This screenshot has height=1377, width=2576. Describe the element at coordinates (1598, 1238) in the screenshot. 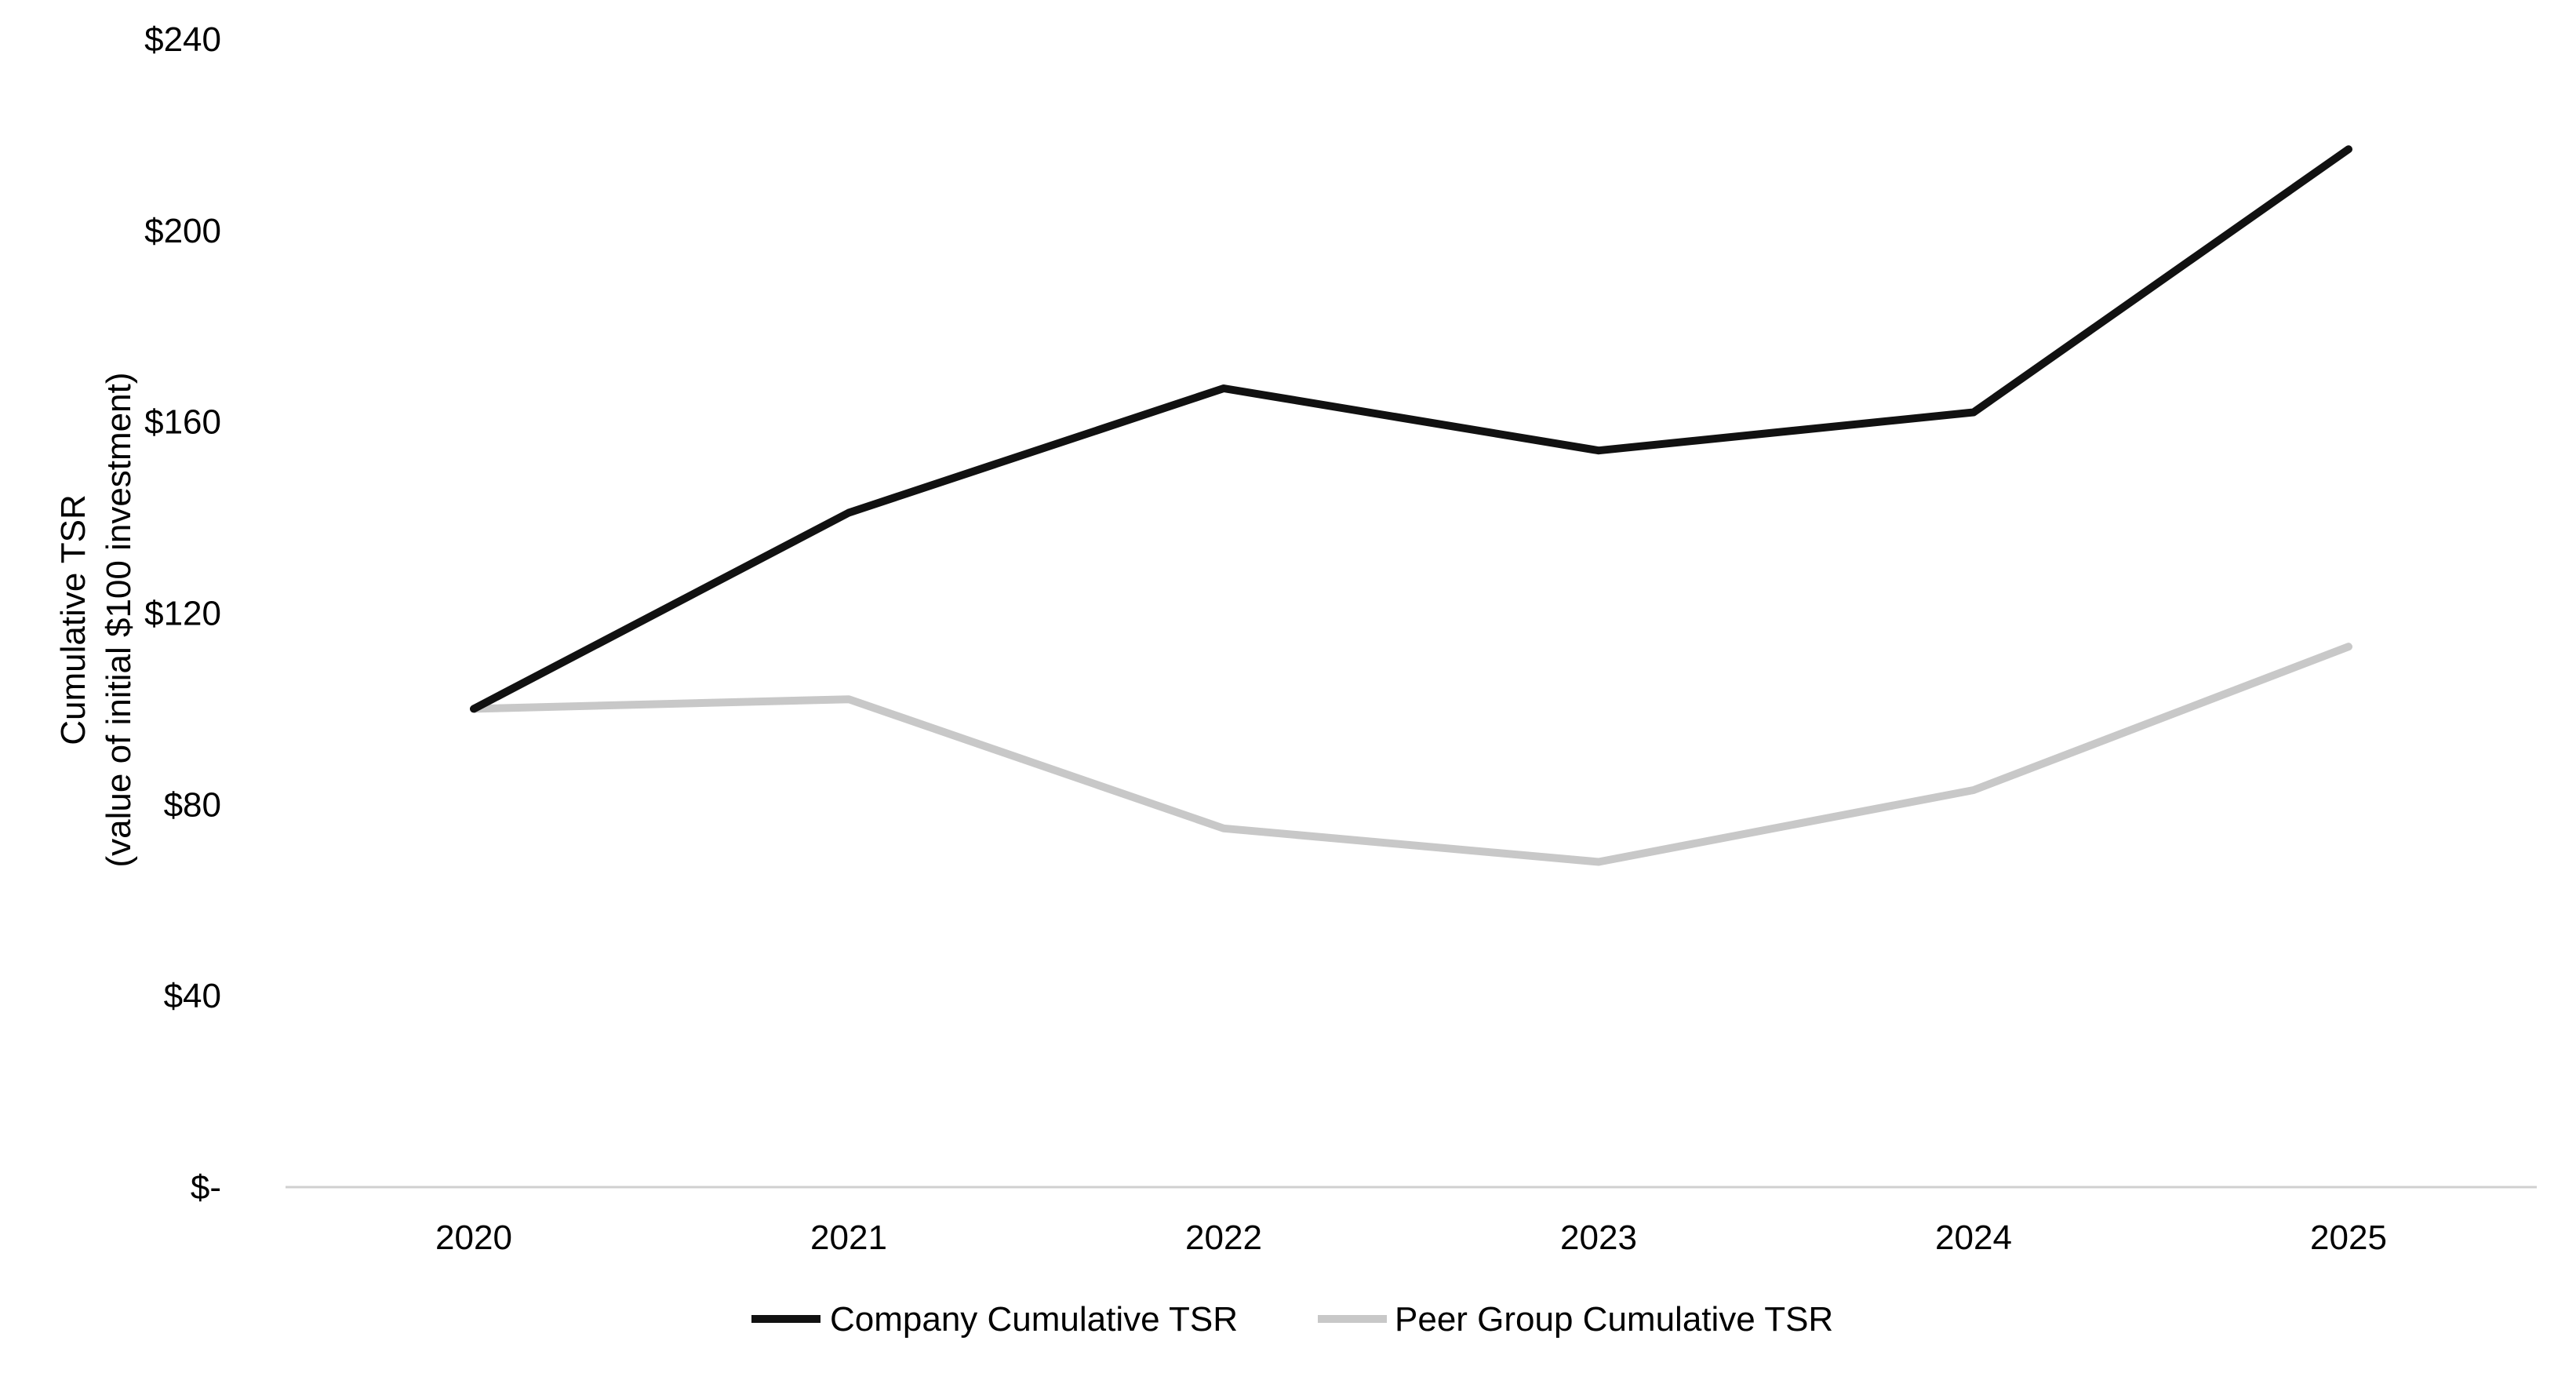

I see `x-tick-label: 2023` at that location.